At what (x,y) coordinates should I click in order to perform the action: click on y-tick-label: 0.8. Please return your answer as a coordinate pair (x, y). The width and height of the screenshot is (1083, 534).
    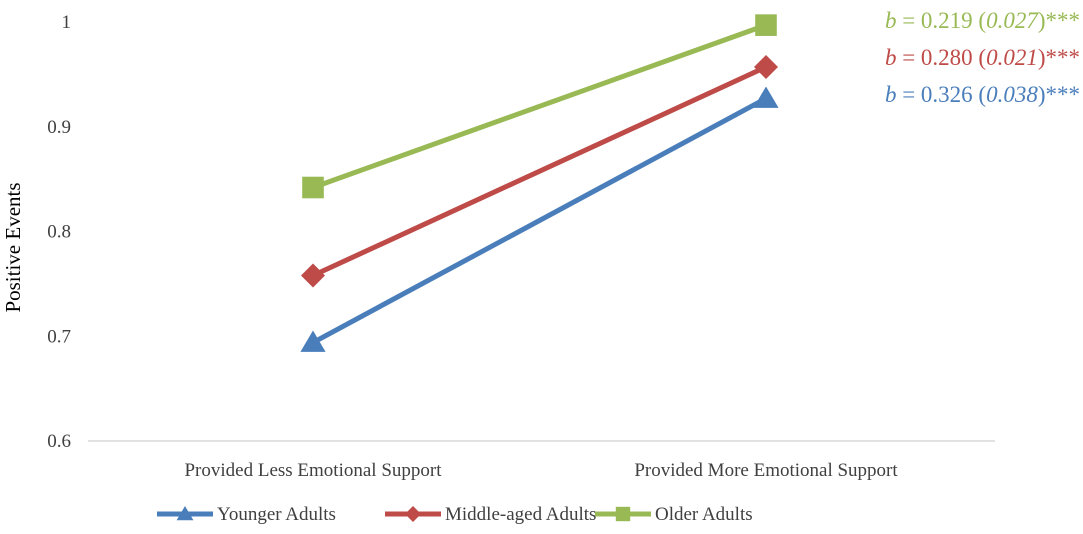
    Looking at the image, I should click on (59, 232).